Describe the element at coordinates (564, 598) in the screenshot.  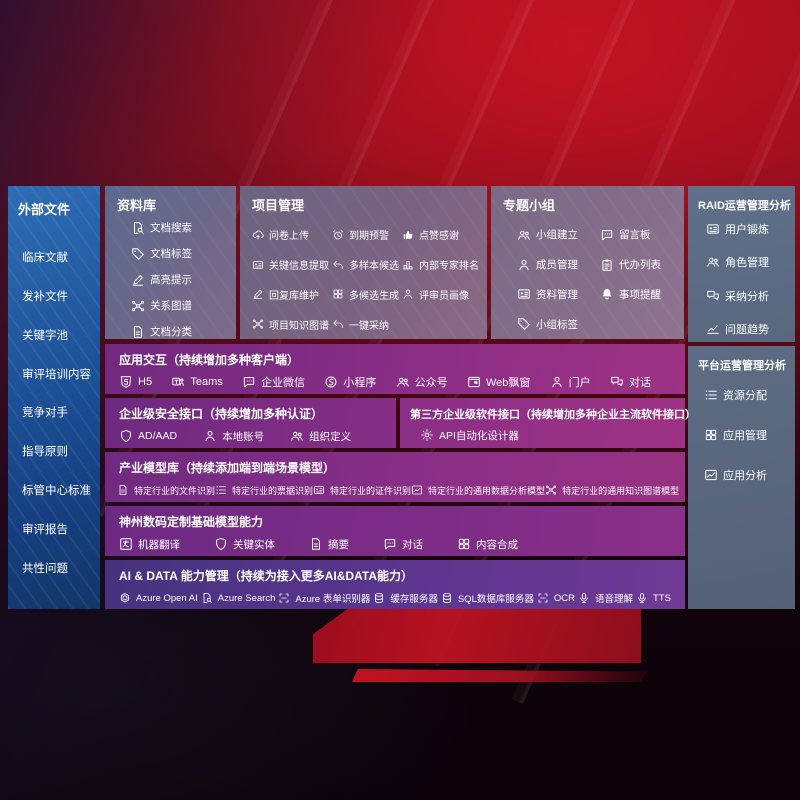
I see `feature-label: OCR` at that location.